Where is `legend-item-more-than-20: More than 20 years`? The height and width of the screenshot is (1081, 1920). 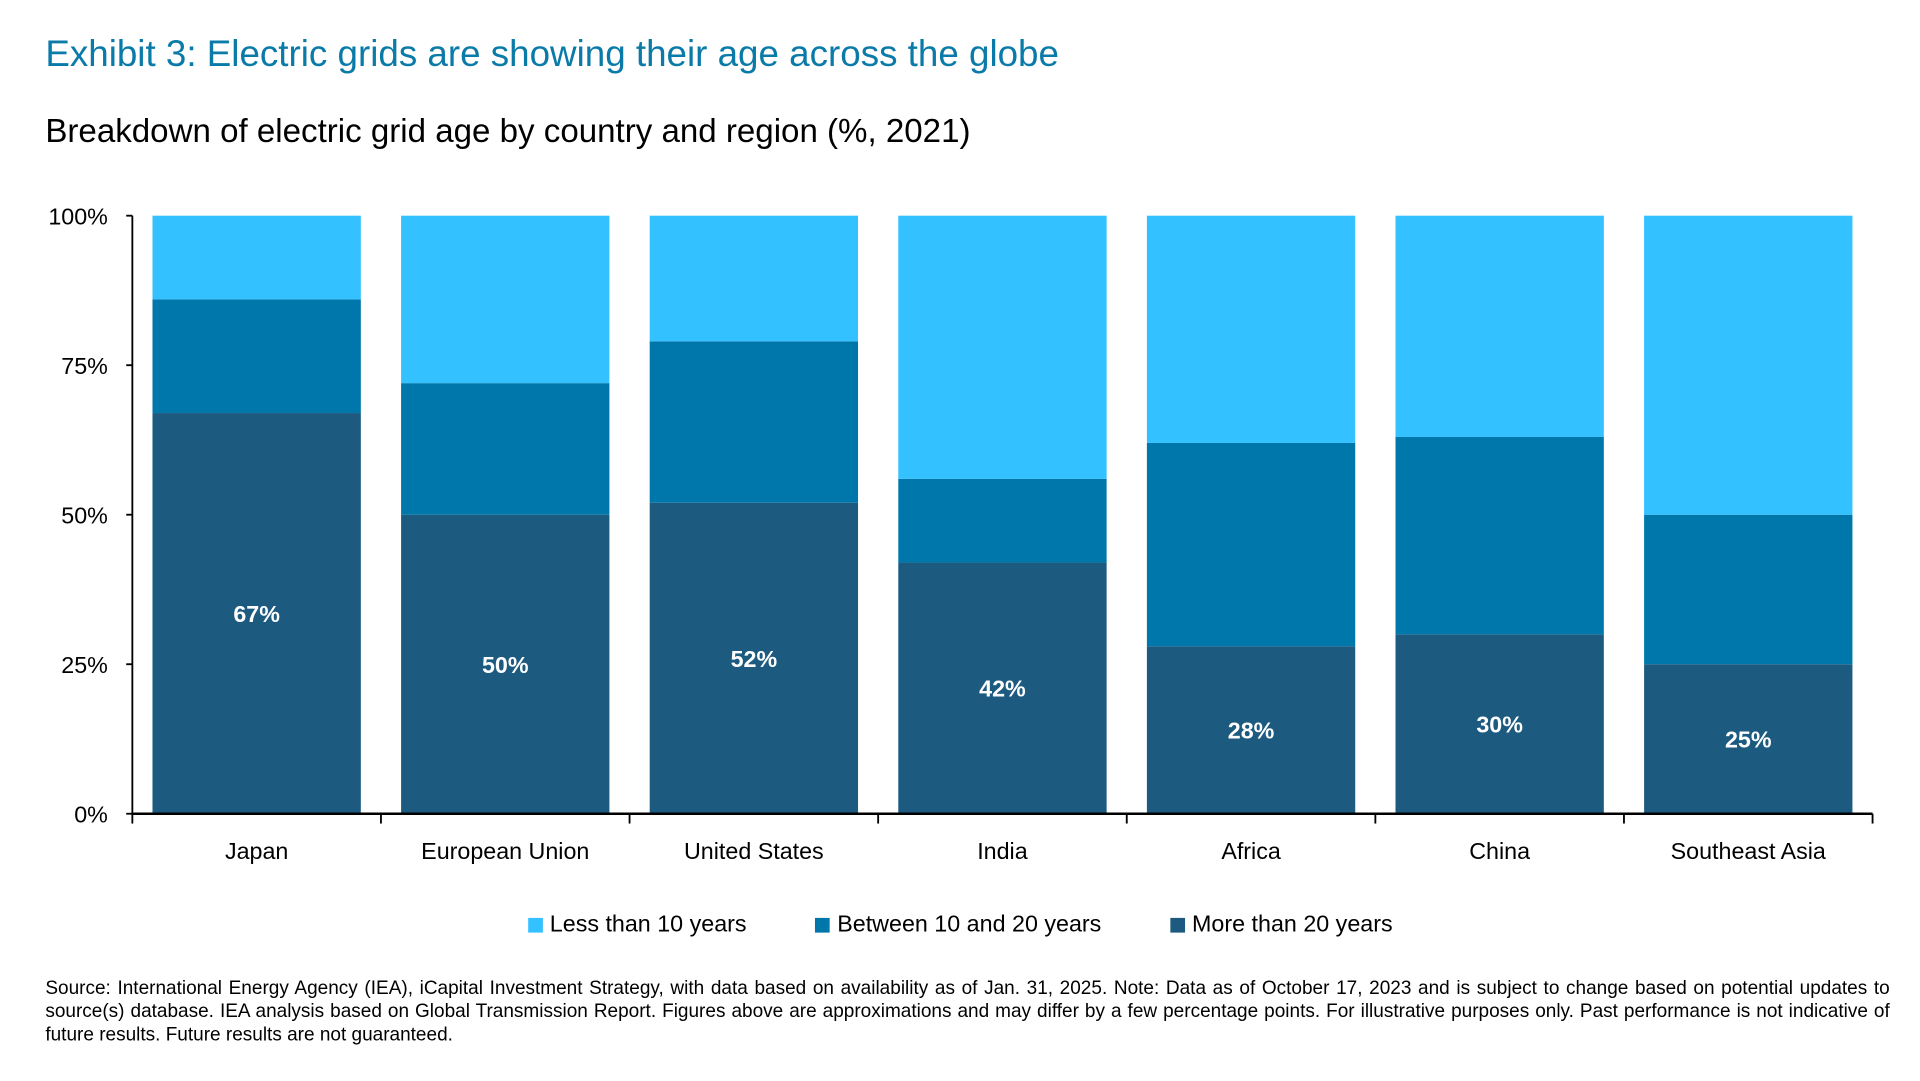
legend-item-more-than-20: More than 20 years is located at coordinates (1281, 925).